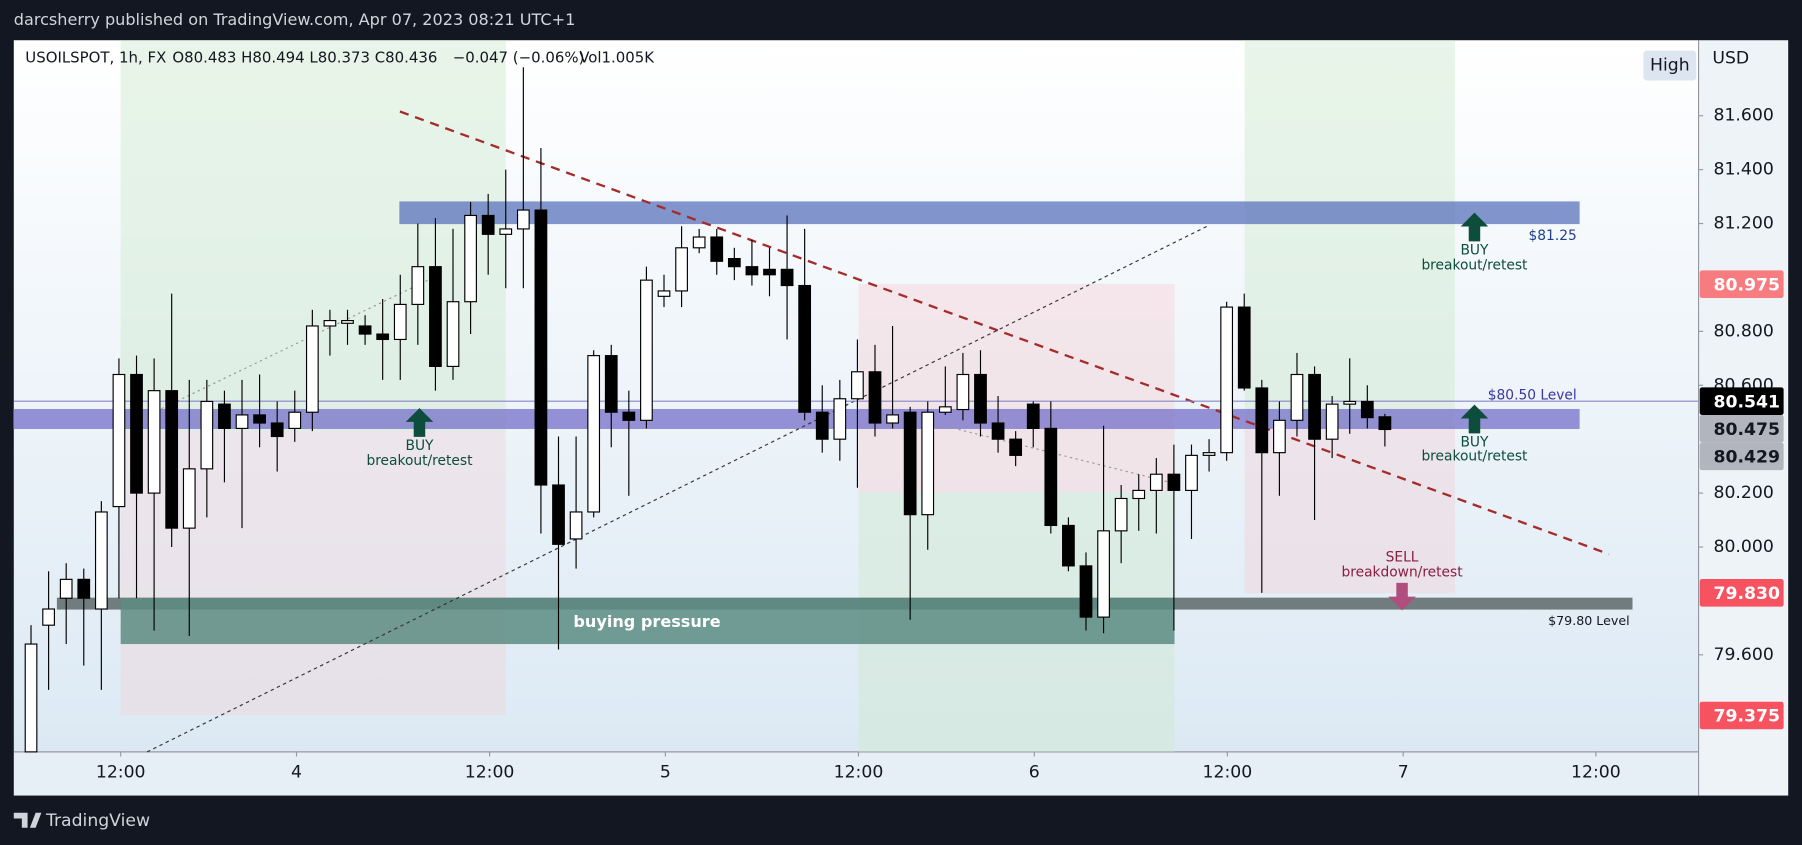 The width and height of the screenshot is (1802, 845). What do you see at coordinates (665, 773) in the screenshot?
I see `x-tick-label: 5` at bounding box center [665, 773].